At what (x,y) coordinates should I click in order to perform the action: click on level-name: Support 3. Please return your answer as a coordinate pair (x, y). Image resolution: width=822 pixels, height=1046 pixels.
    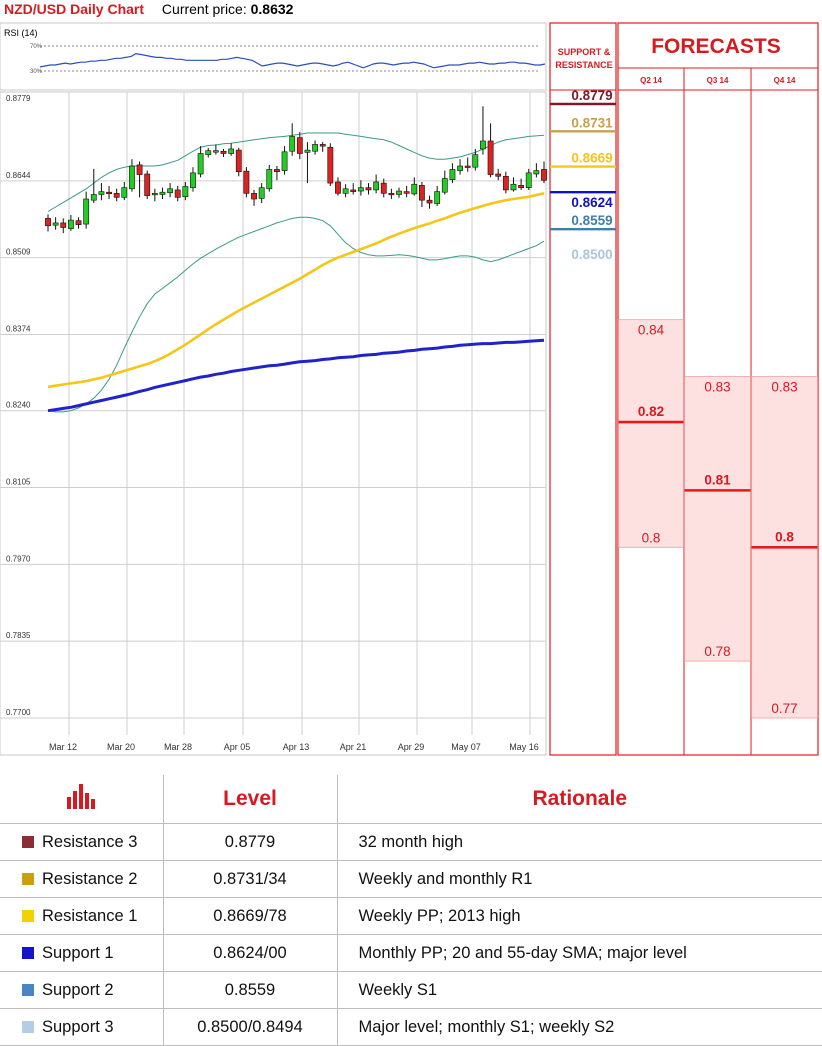
    Looking at the image, I should click on (78, 1026).